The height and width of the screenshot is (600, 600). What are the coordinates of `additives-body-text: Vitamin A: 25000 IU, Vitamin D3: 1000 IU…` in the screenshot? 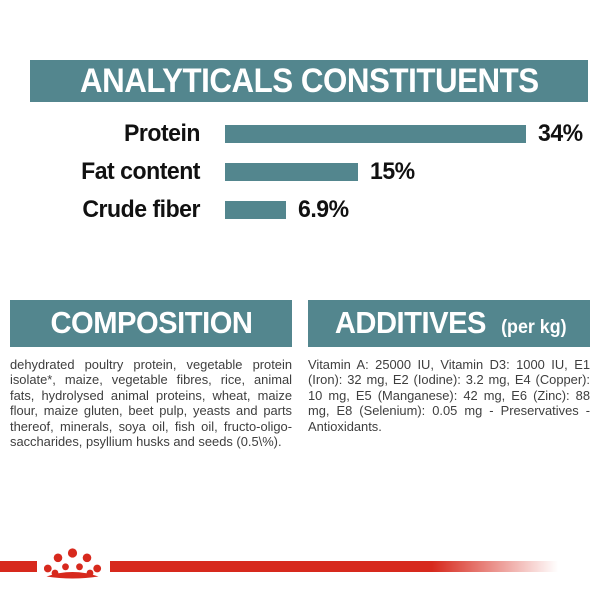 It's located at (449, 395).